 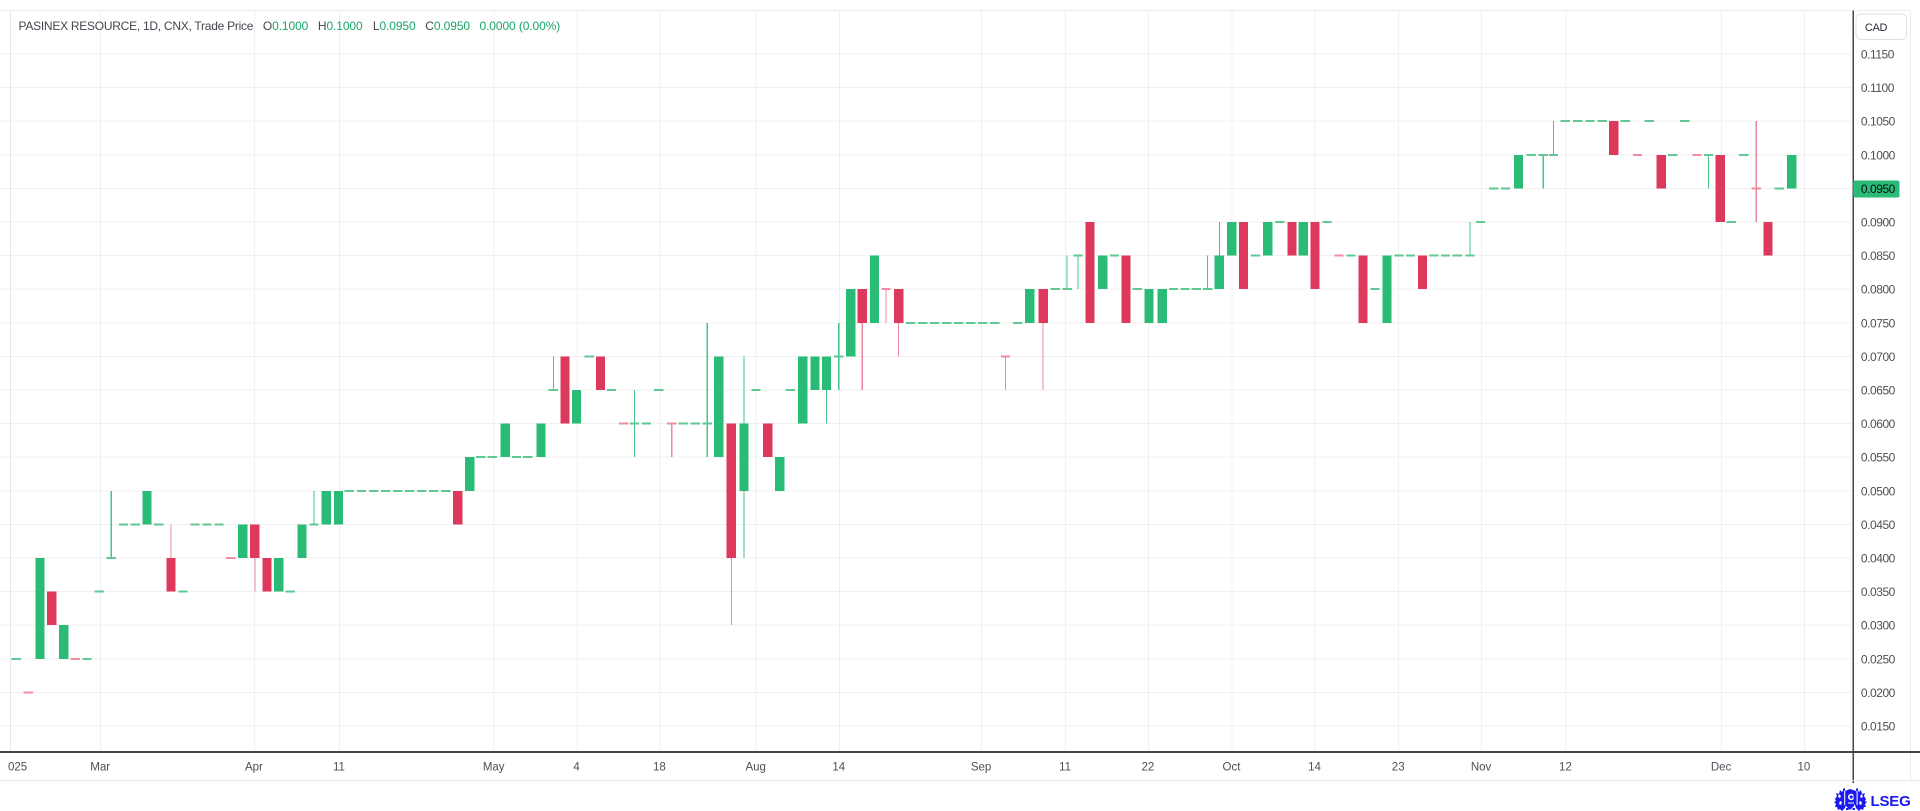 I want to click on svg-text: CAD, so click(x=1876, y=28).